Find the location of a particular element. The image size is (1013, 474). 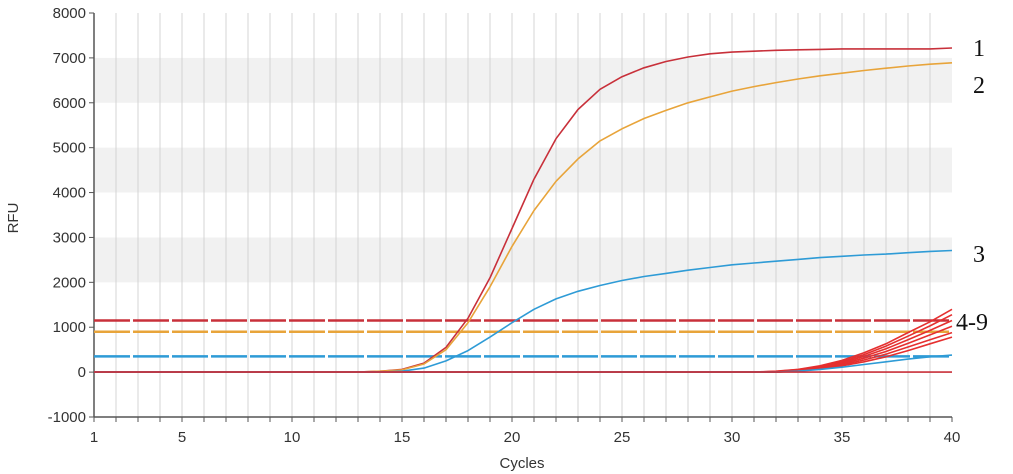

x-tick-label: 15 is located at coordinates (402, 437).